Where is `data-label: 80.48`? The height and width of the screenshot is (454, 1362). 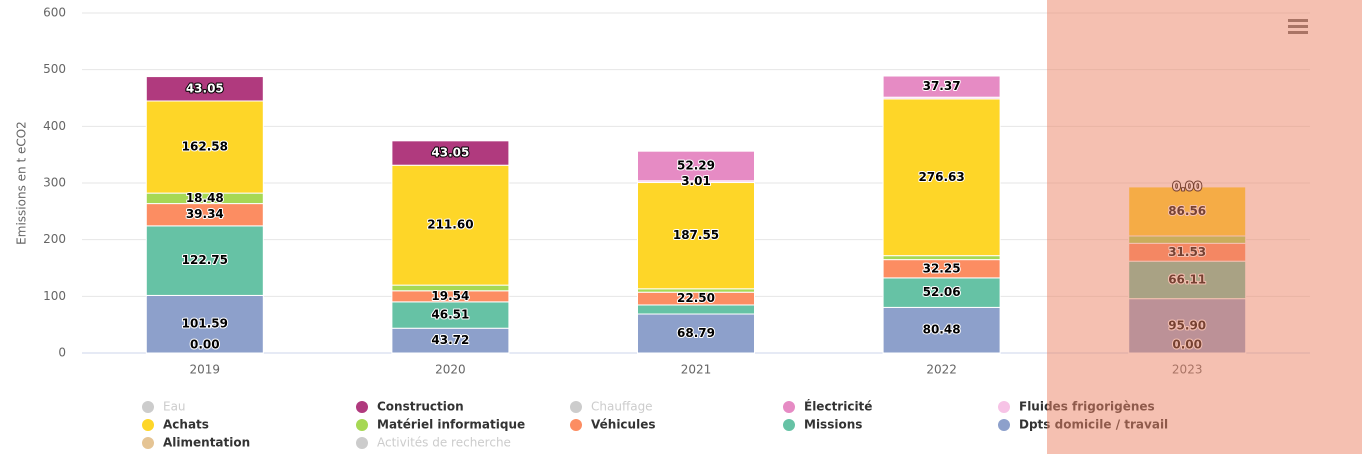
data-label: 80.48 is located at coordinates (942, 330).